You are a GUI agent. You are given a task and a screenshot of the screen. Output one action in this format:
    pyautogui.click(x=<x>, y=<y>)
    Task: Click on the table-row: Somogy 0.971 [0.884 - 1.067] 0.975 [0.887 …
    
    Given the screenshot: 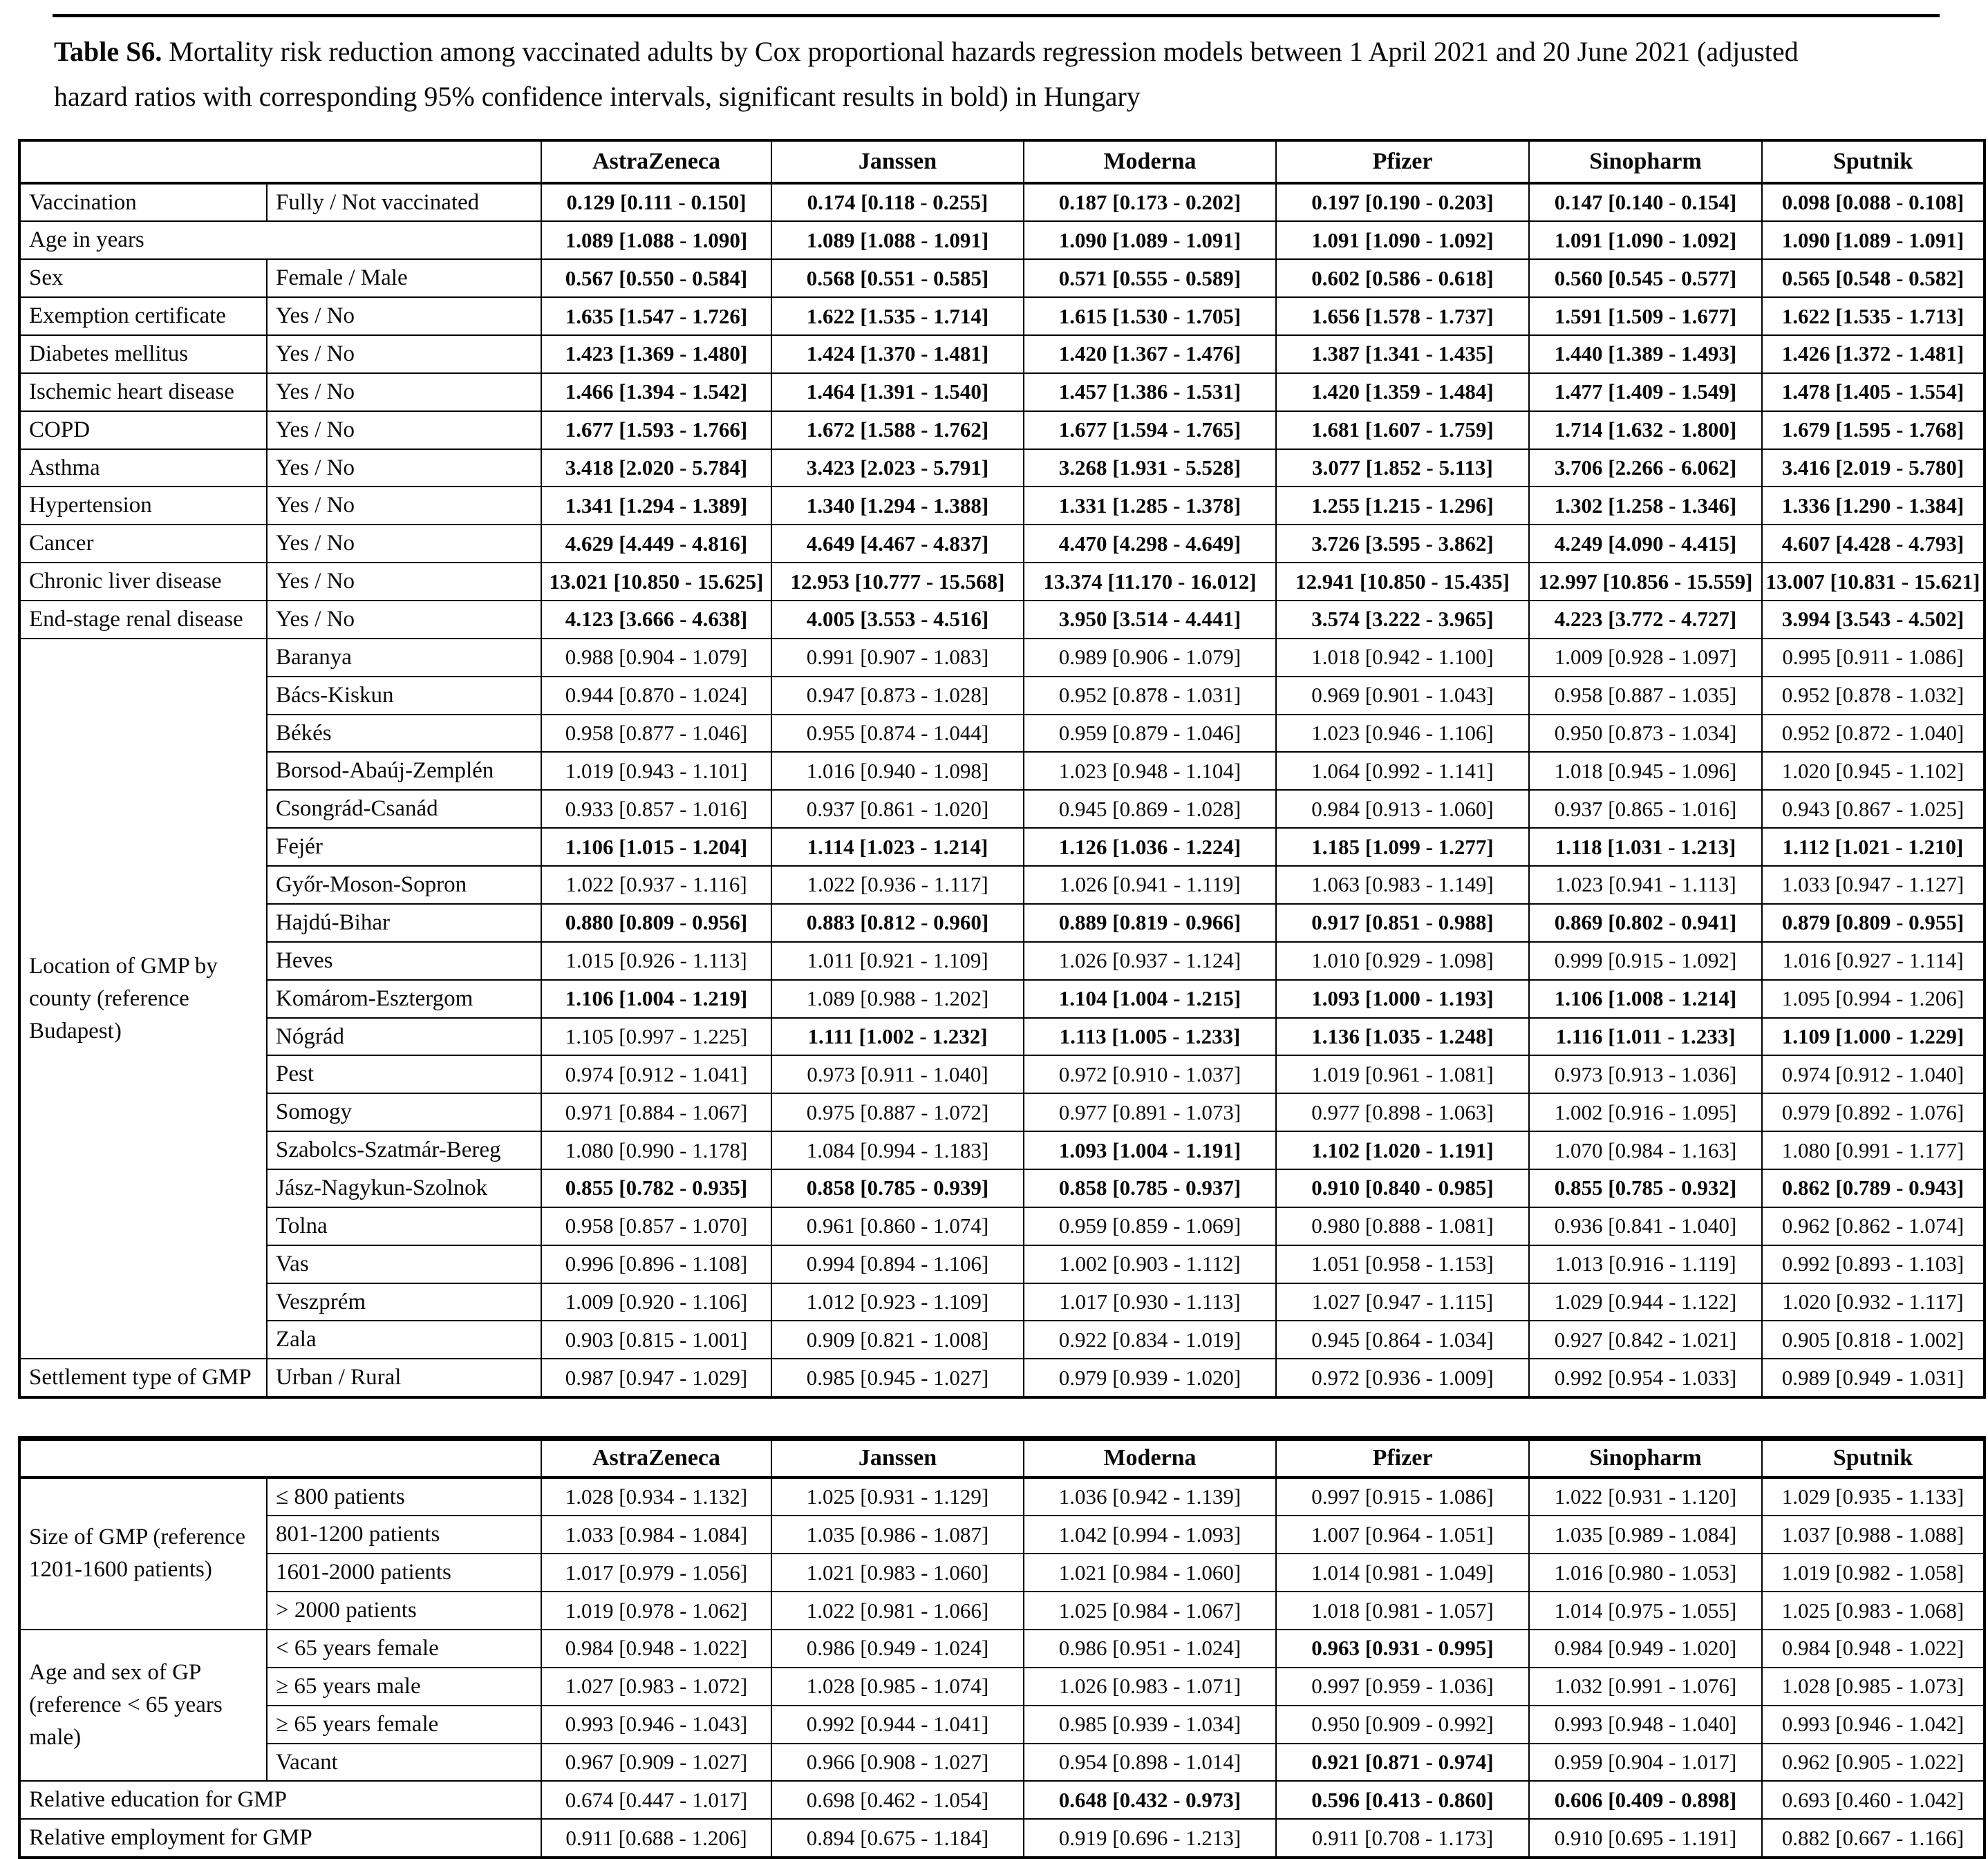 What is the action you would take?
    pyautogui.click(x=1002, y=1113)
    